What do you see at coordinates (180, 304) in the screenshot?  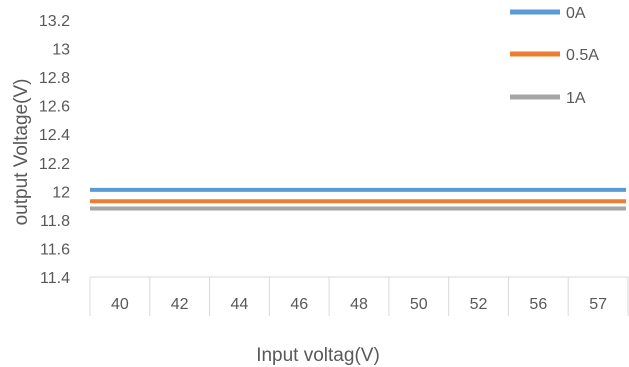 I see `x-tick-label: 42` at bounding box center [180, 304].